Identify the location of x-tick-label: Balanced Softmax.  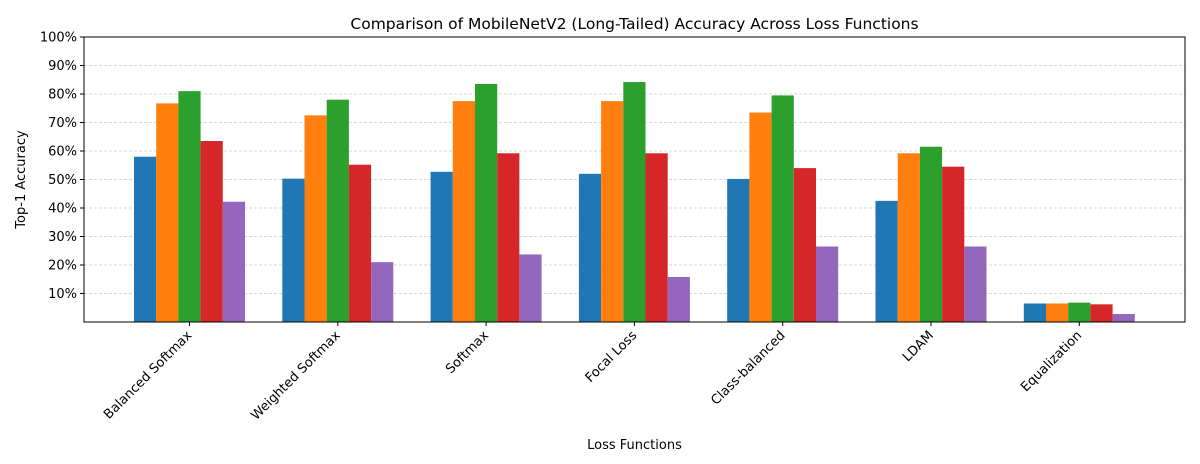
(148, 375).